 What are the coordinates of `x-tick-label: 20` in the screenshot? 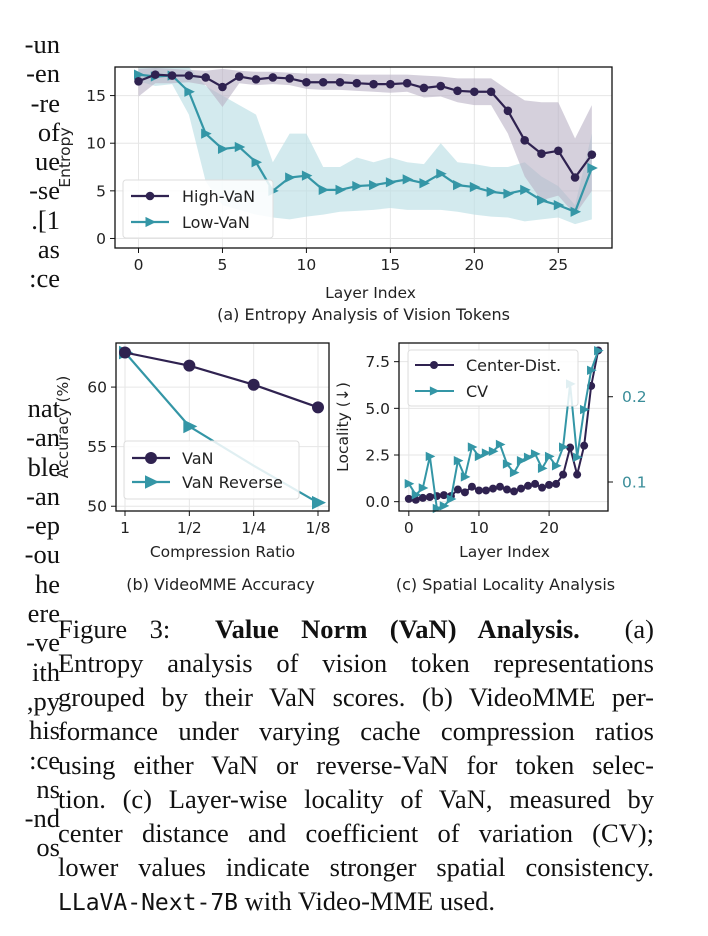 It's located at (474, 265).